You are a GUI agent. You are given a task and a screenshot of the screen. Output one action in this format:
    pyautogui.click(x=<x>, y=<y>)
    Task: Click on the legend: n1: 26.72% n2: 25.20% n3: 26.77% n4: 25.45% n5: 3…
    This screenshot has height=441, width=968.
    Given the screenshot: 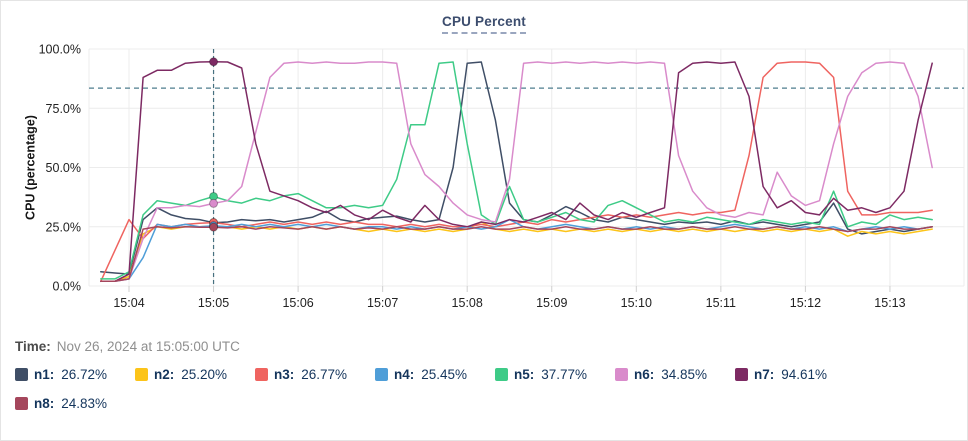 What is the action you would take?
    pyautogui.click(x=487, y=396)
    